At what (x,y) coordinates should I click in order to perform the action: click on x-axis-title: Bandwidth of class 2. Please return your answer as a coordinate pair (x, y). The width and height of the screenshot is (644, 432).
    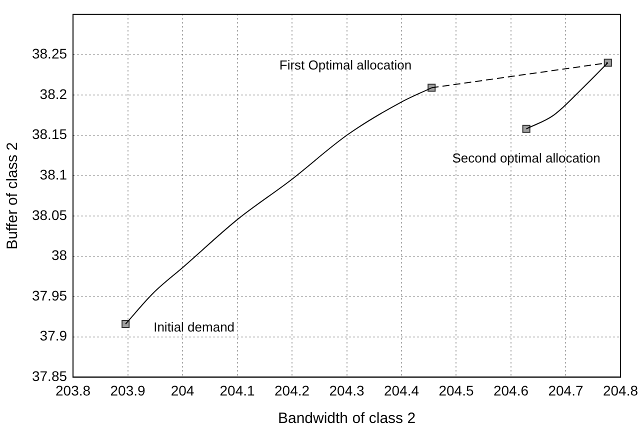
    Looking at the image, I should click on (347, 419).